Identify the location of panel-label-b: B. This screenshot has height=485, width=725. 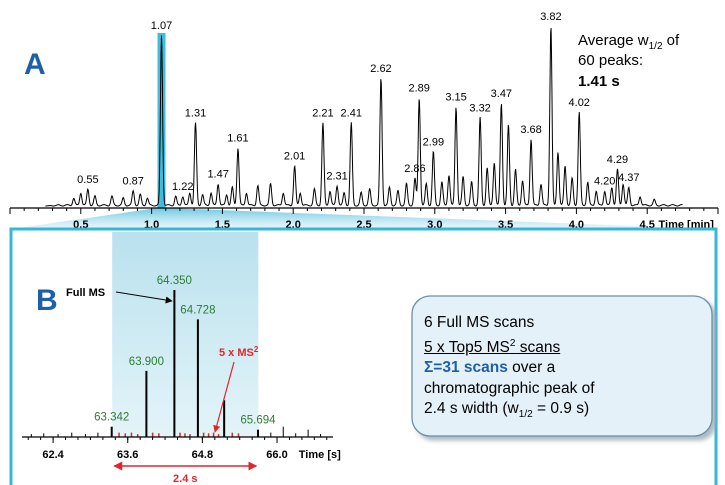
(47, 300).